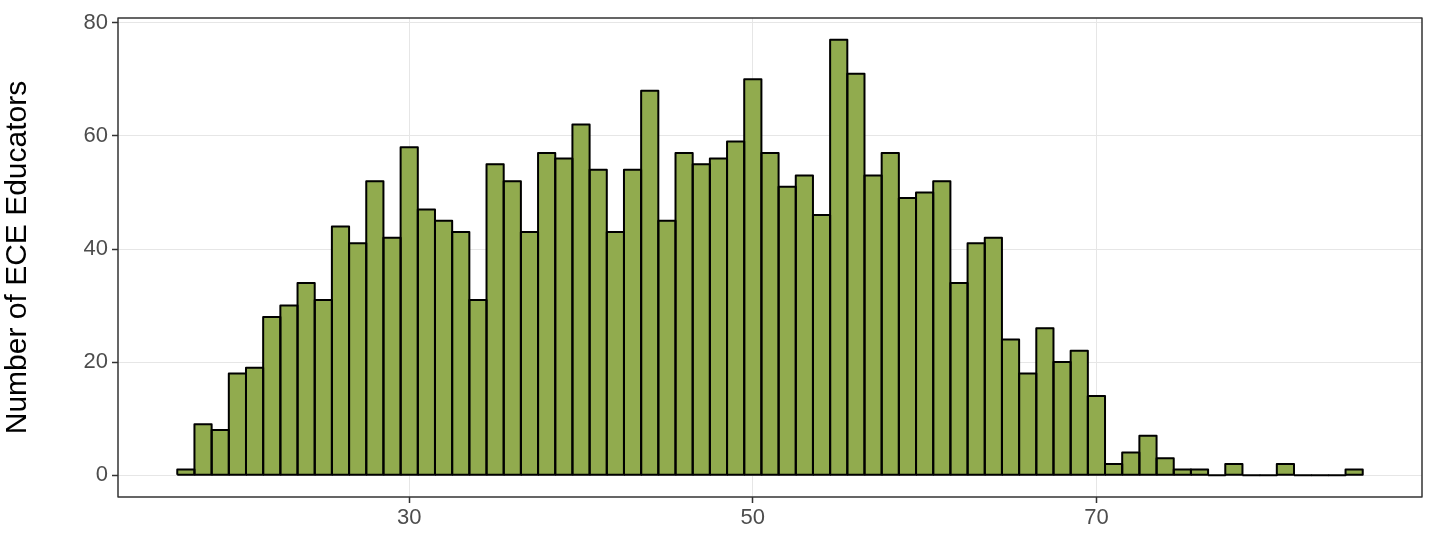  I want to click on y-tick-label: 0, so click(101, 474).